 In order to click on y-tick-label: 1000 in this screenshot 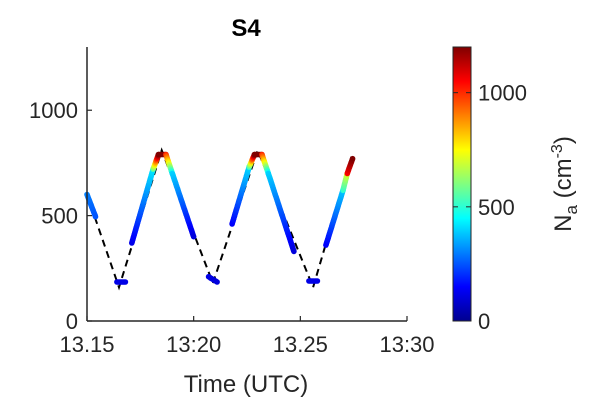, I will do `click(53, 110)`.